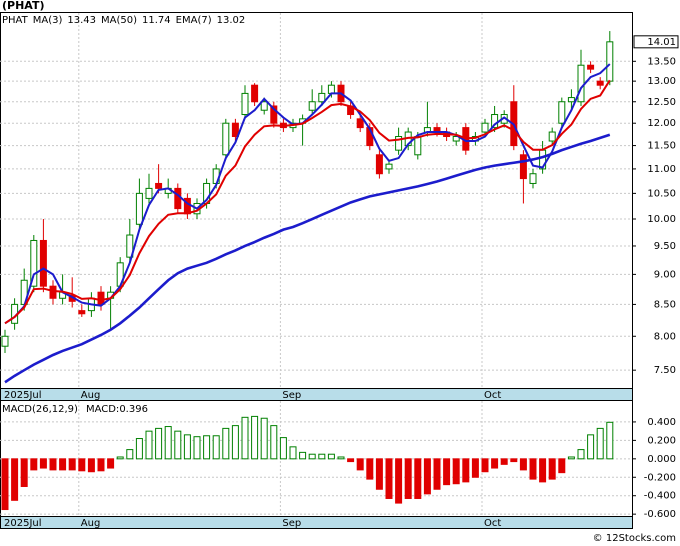 Image resolution: width=680 pixels, height=546 pixels. What do you see at coordinates (661, 422) in the screenshot?
I see `y-tick-label: 0.400` at bounding box center [661, 422].